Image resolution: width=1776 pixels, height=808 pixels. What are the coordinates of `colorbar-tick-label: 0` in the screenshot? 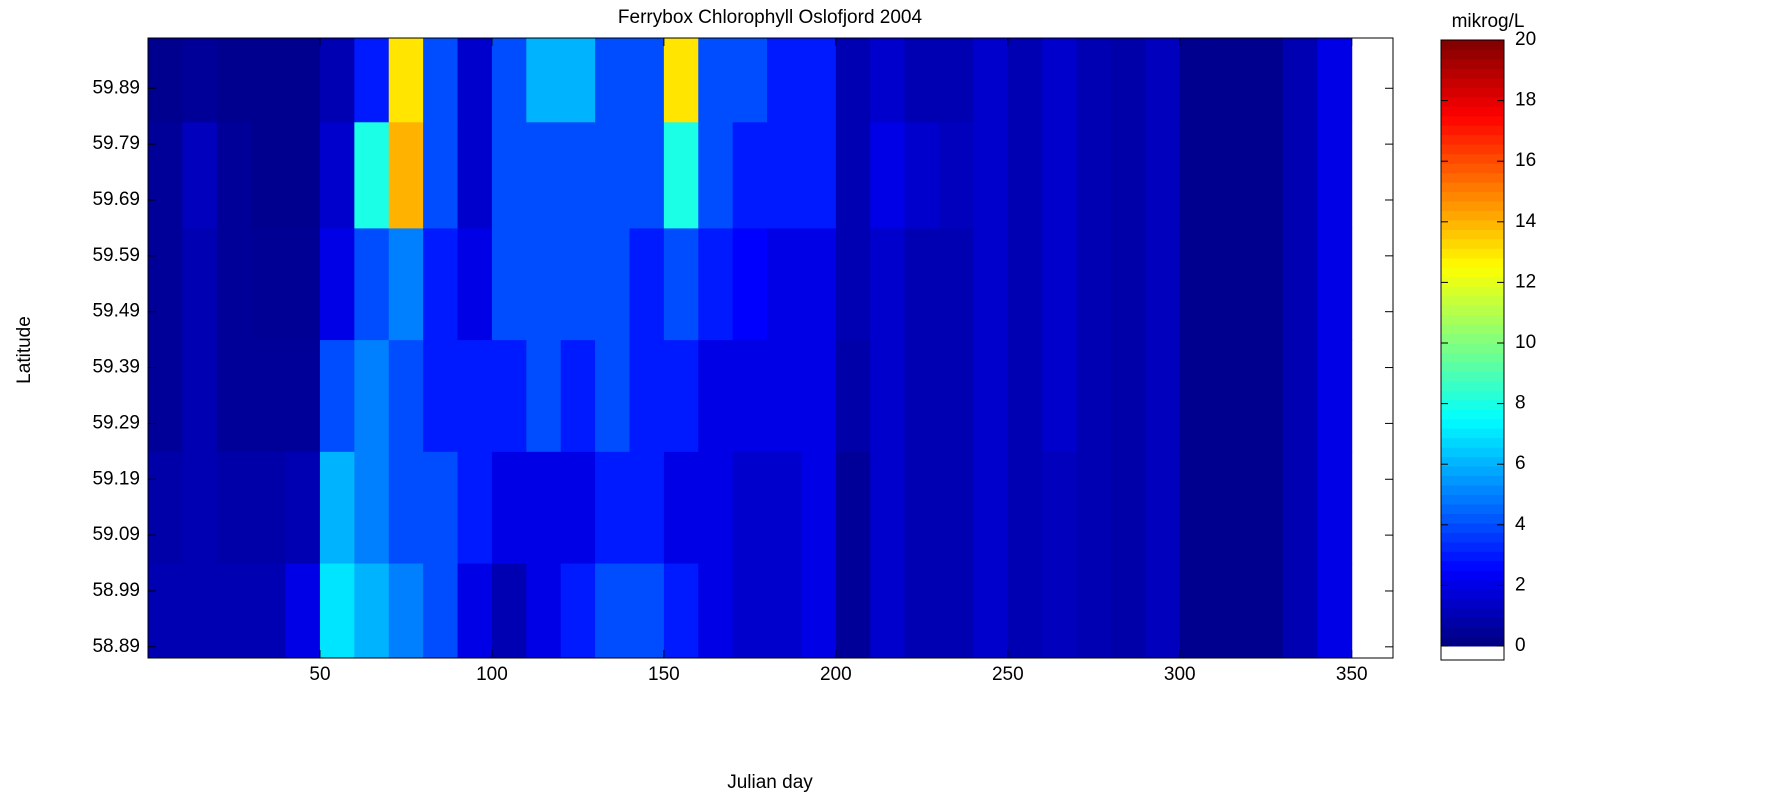 It's located at (1520, 645).